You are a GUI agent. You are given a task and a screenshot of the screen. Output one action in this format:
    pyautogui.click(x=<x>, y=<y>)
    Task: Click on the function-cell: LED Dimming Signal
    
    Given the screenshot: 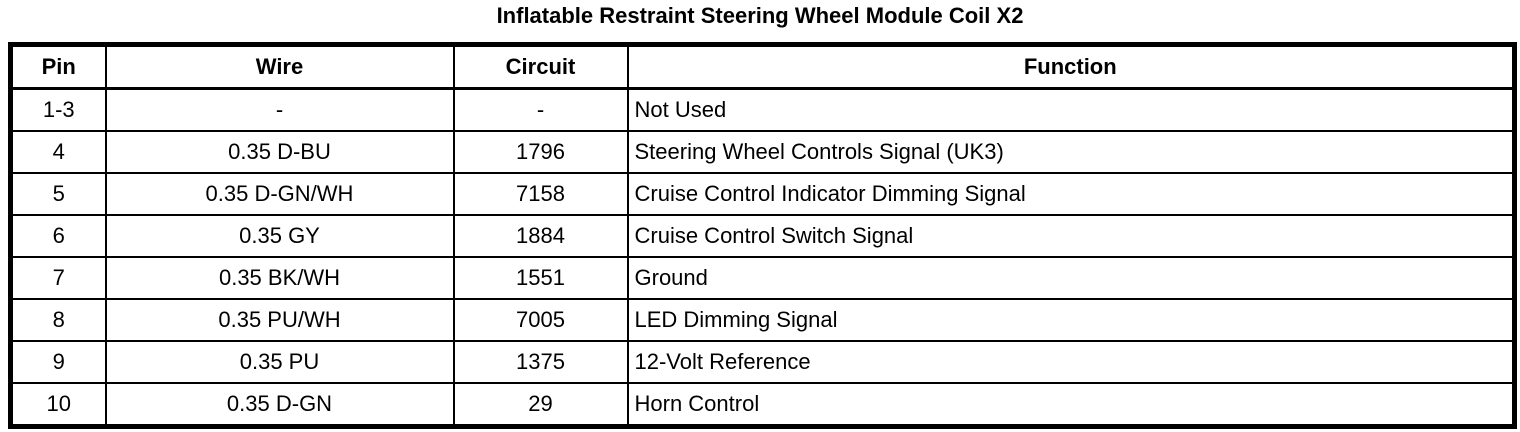 What is the action you would take?
    pyautogui.click(x=1071, y=320)
    